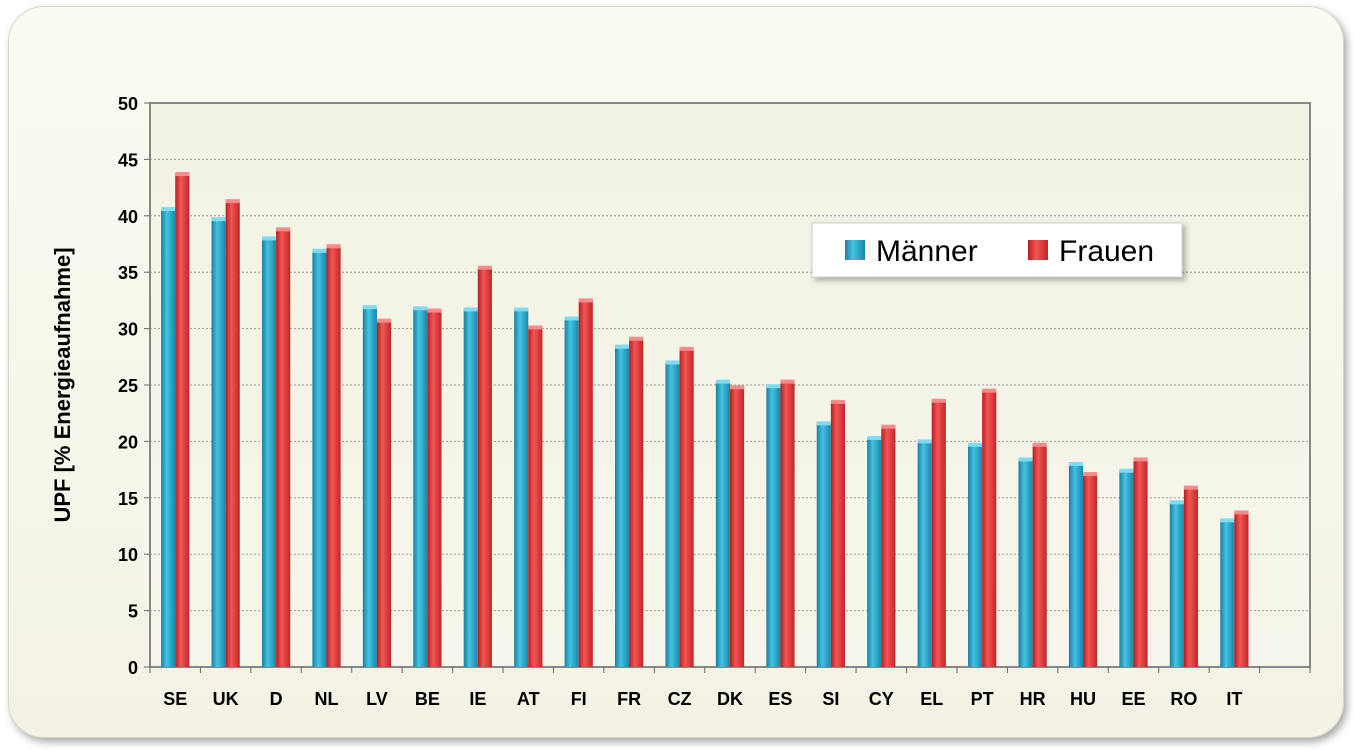 The image size is (1354, 750). Describe the element at coordinates (182, 420) in the screenshot. I see `bar-frauen-se` at that location.